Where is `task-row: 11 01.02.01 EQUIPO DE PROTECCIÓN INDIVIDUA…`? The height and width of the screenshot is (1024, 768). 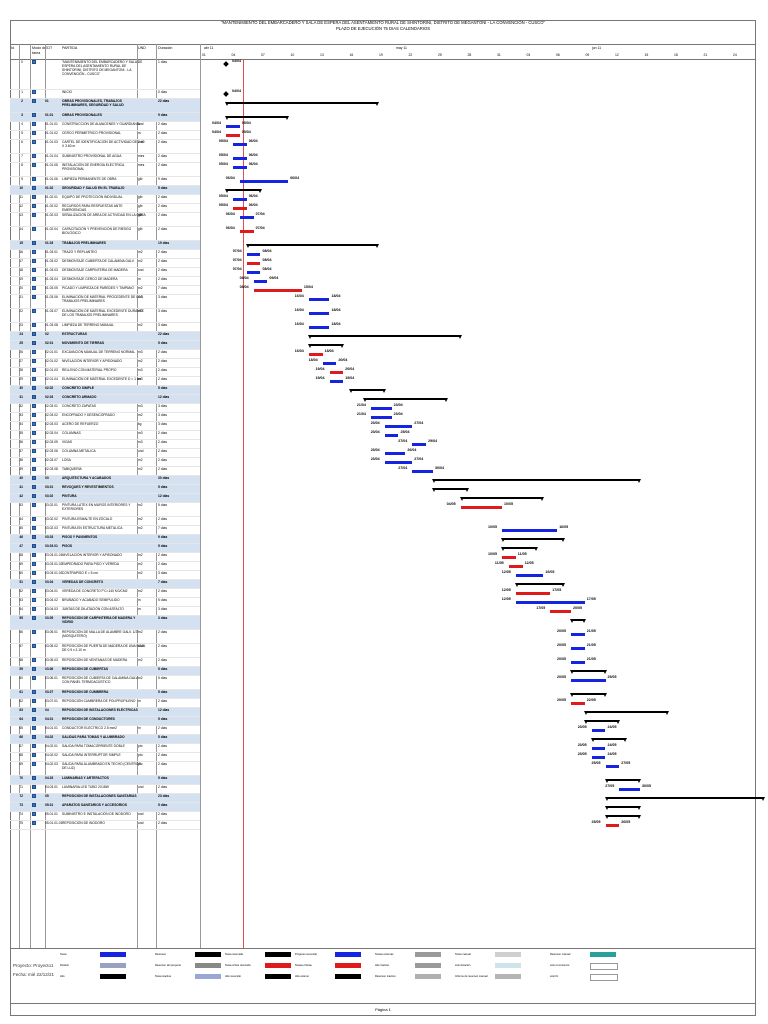 task-row: 11 01.02.01 EQUIPO DE PROTECCIÓN INDIVIDUA… is located at coordinates (105, 199).